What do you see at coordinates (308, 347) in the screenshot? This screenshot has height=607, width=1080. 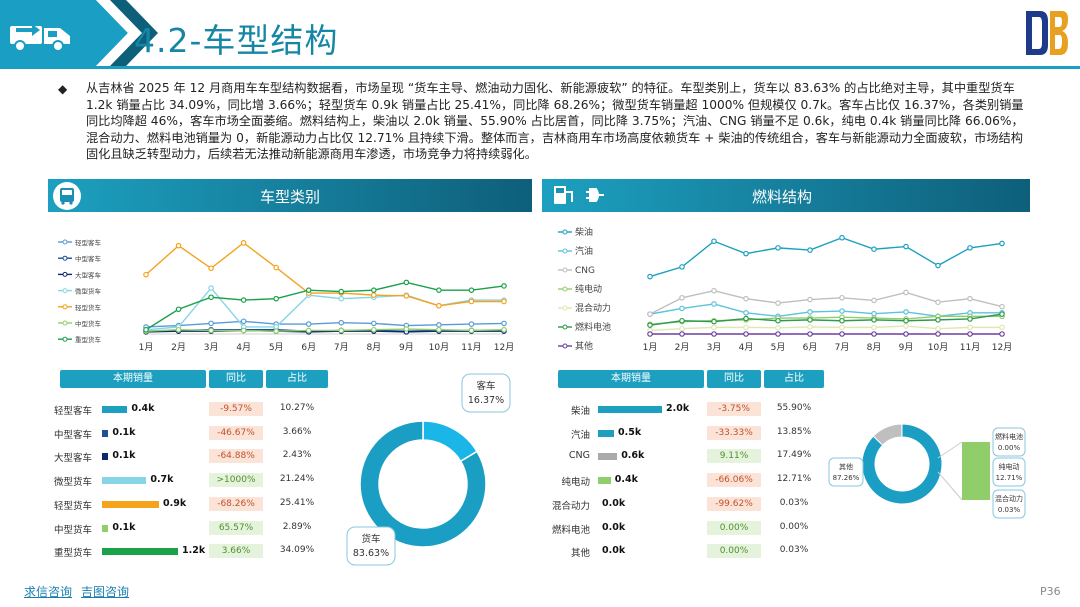 I see `x-tick-label: 6月` at bounding box center [308, 347].